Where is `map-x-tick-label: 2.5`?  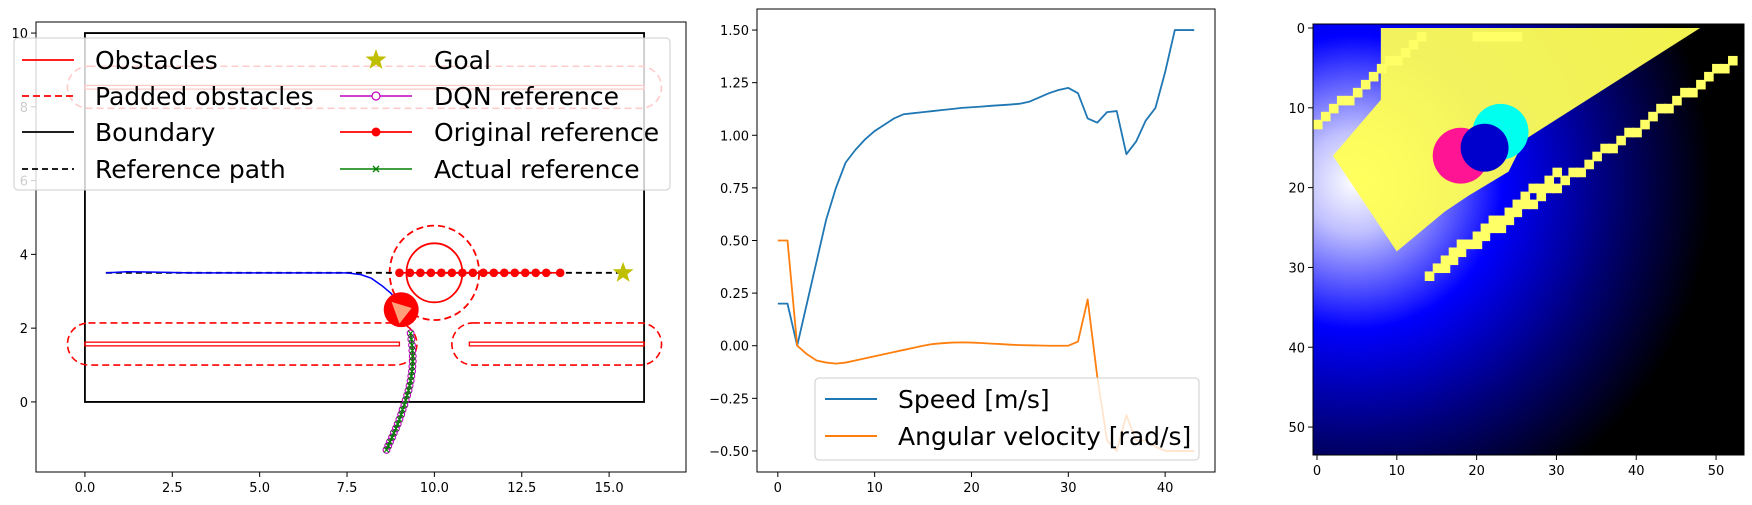
map-x-tick-label: 2.5 is located at coordinates (172, 488).